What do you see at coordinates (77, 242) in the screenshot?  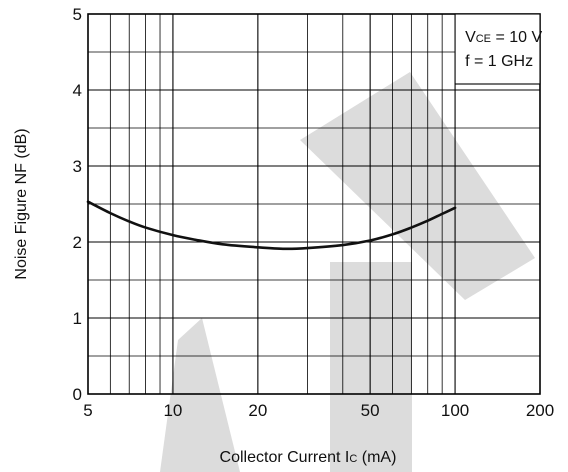 I see `y-tick-label: 2` at bounding box center [77, 242].